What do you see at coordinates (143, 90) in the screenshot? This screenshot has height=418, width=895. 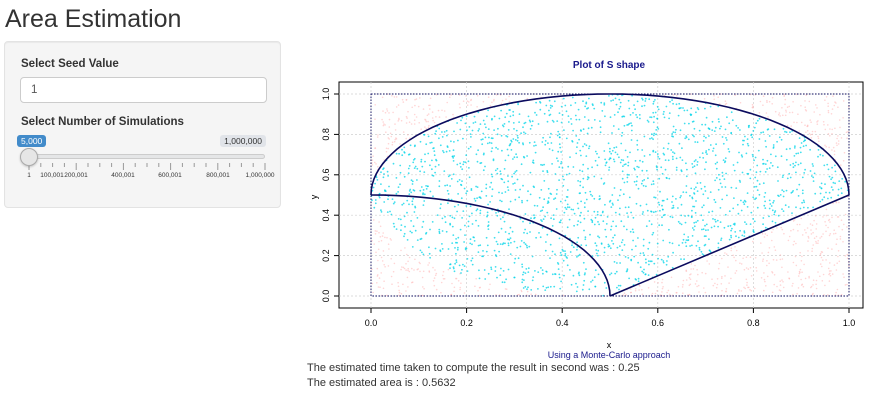 I see `seed-input: 1` at bounding box center [143, 90].